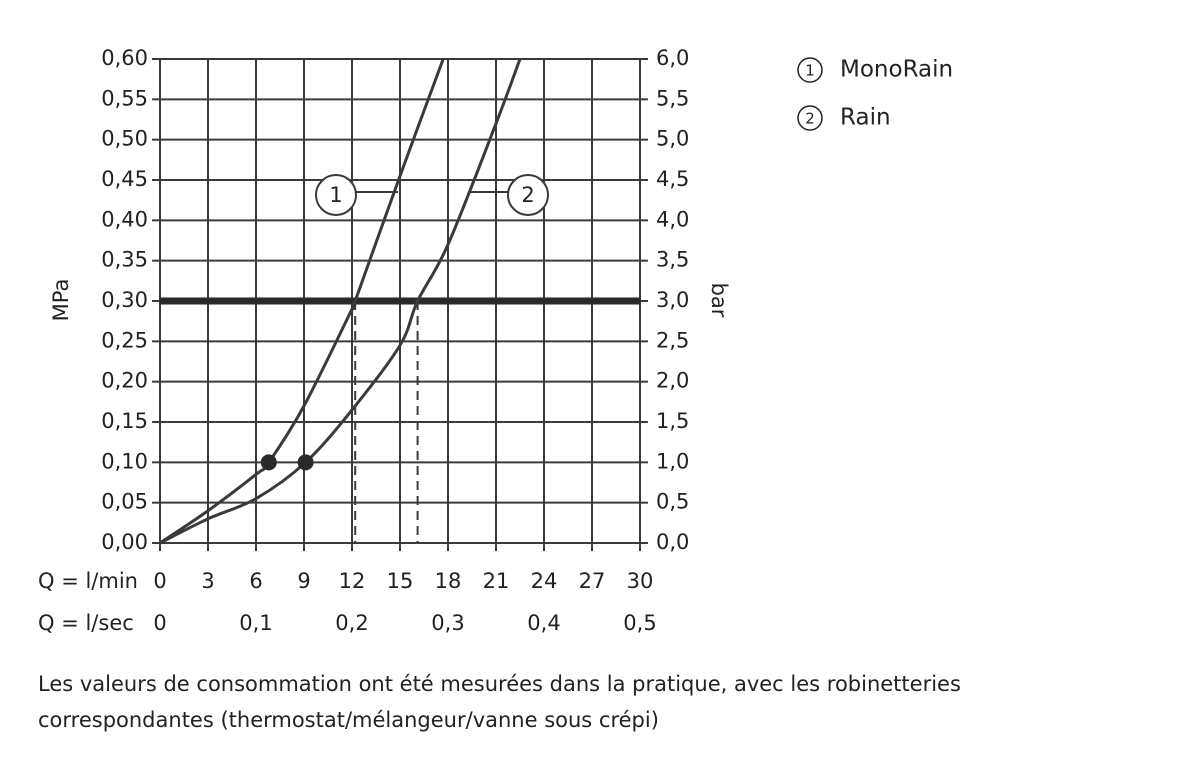 Image resolution: width=1200 pixels, height=765 pixels. I want to click on x-tick-label: 21, so click(496, 581).